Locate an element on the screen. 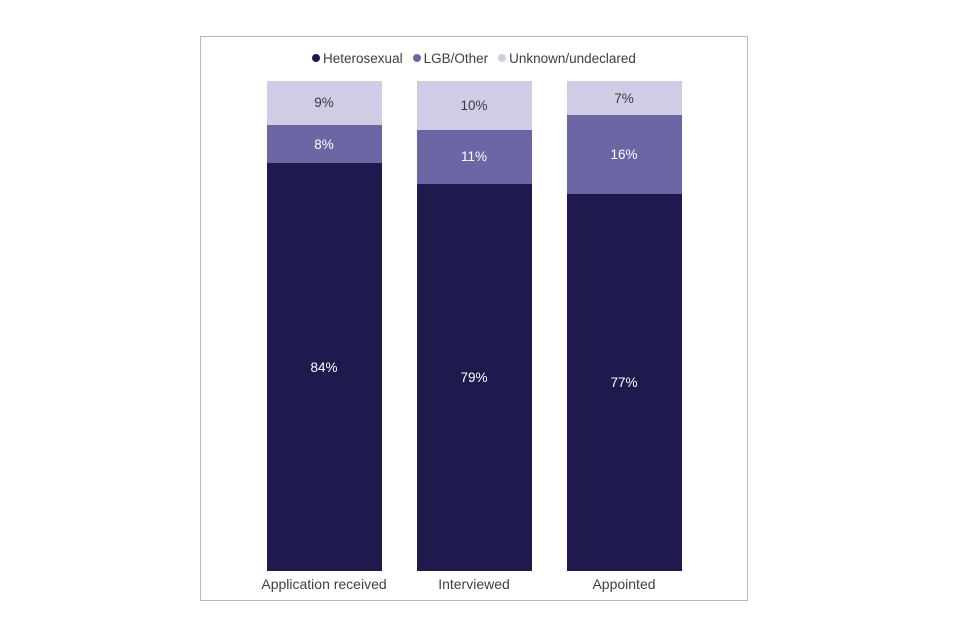 The width and height of the screenshot is (960, 640). bar-column-interviewed: 10% 11% 79% Interviewed is located at coordinates (474, 336).